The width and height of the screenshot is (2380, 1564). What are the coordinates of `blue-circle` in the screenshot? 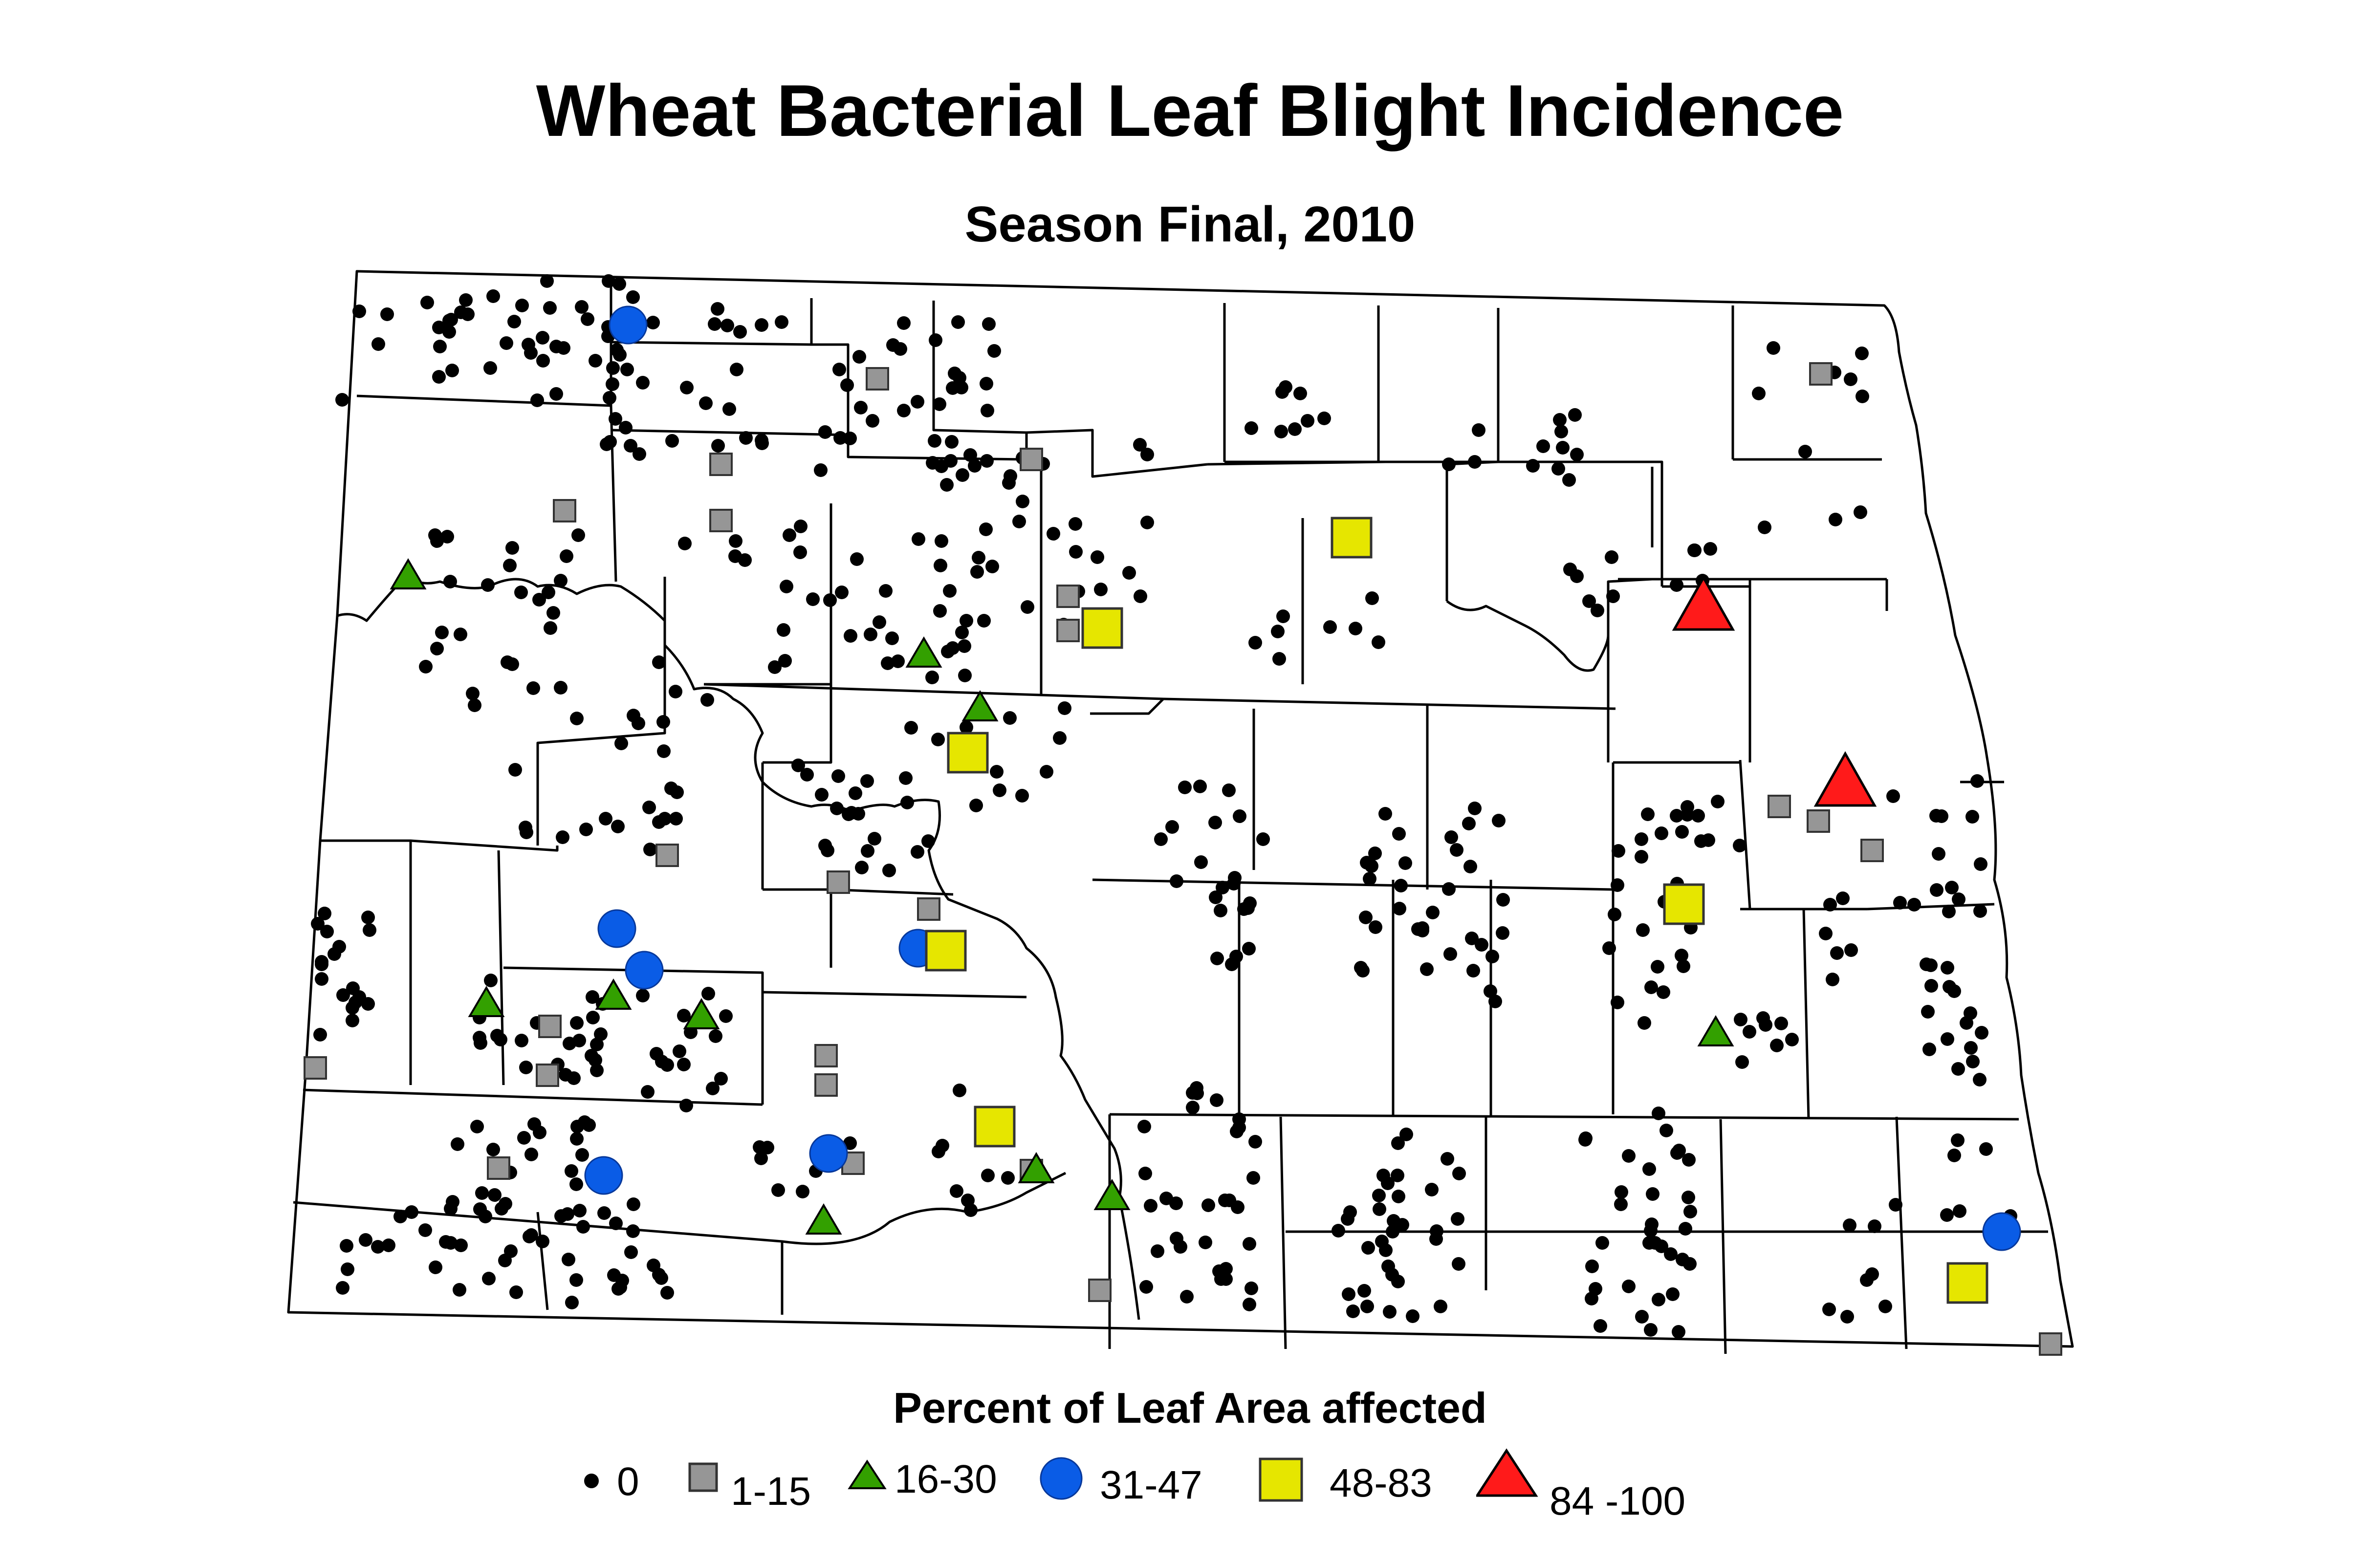 It's located at (2001, 1232).